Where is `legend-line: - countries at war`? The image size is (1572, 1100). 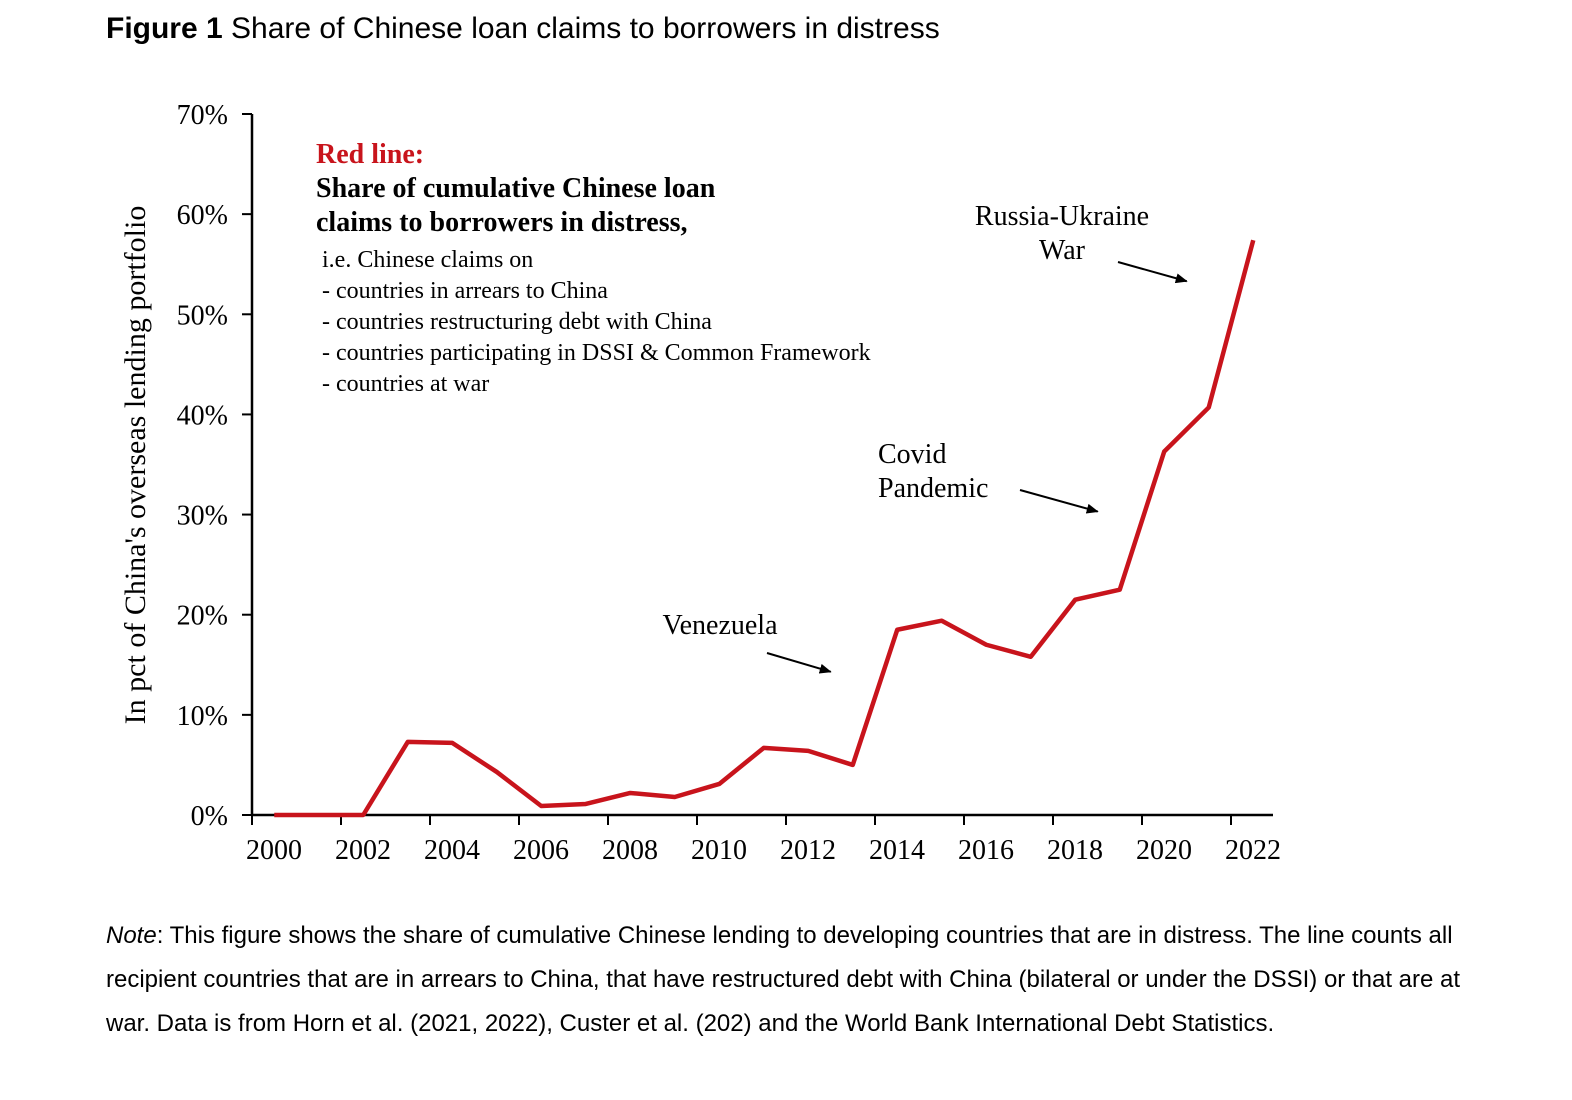
legend-line: - countries at war is located at coordinates (405, 384).